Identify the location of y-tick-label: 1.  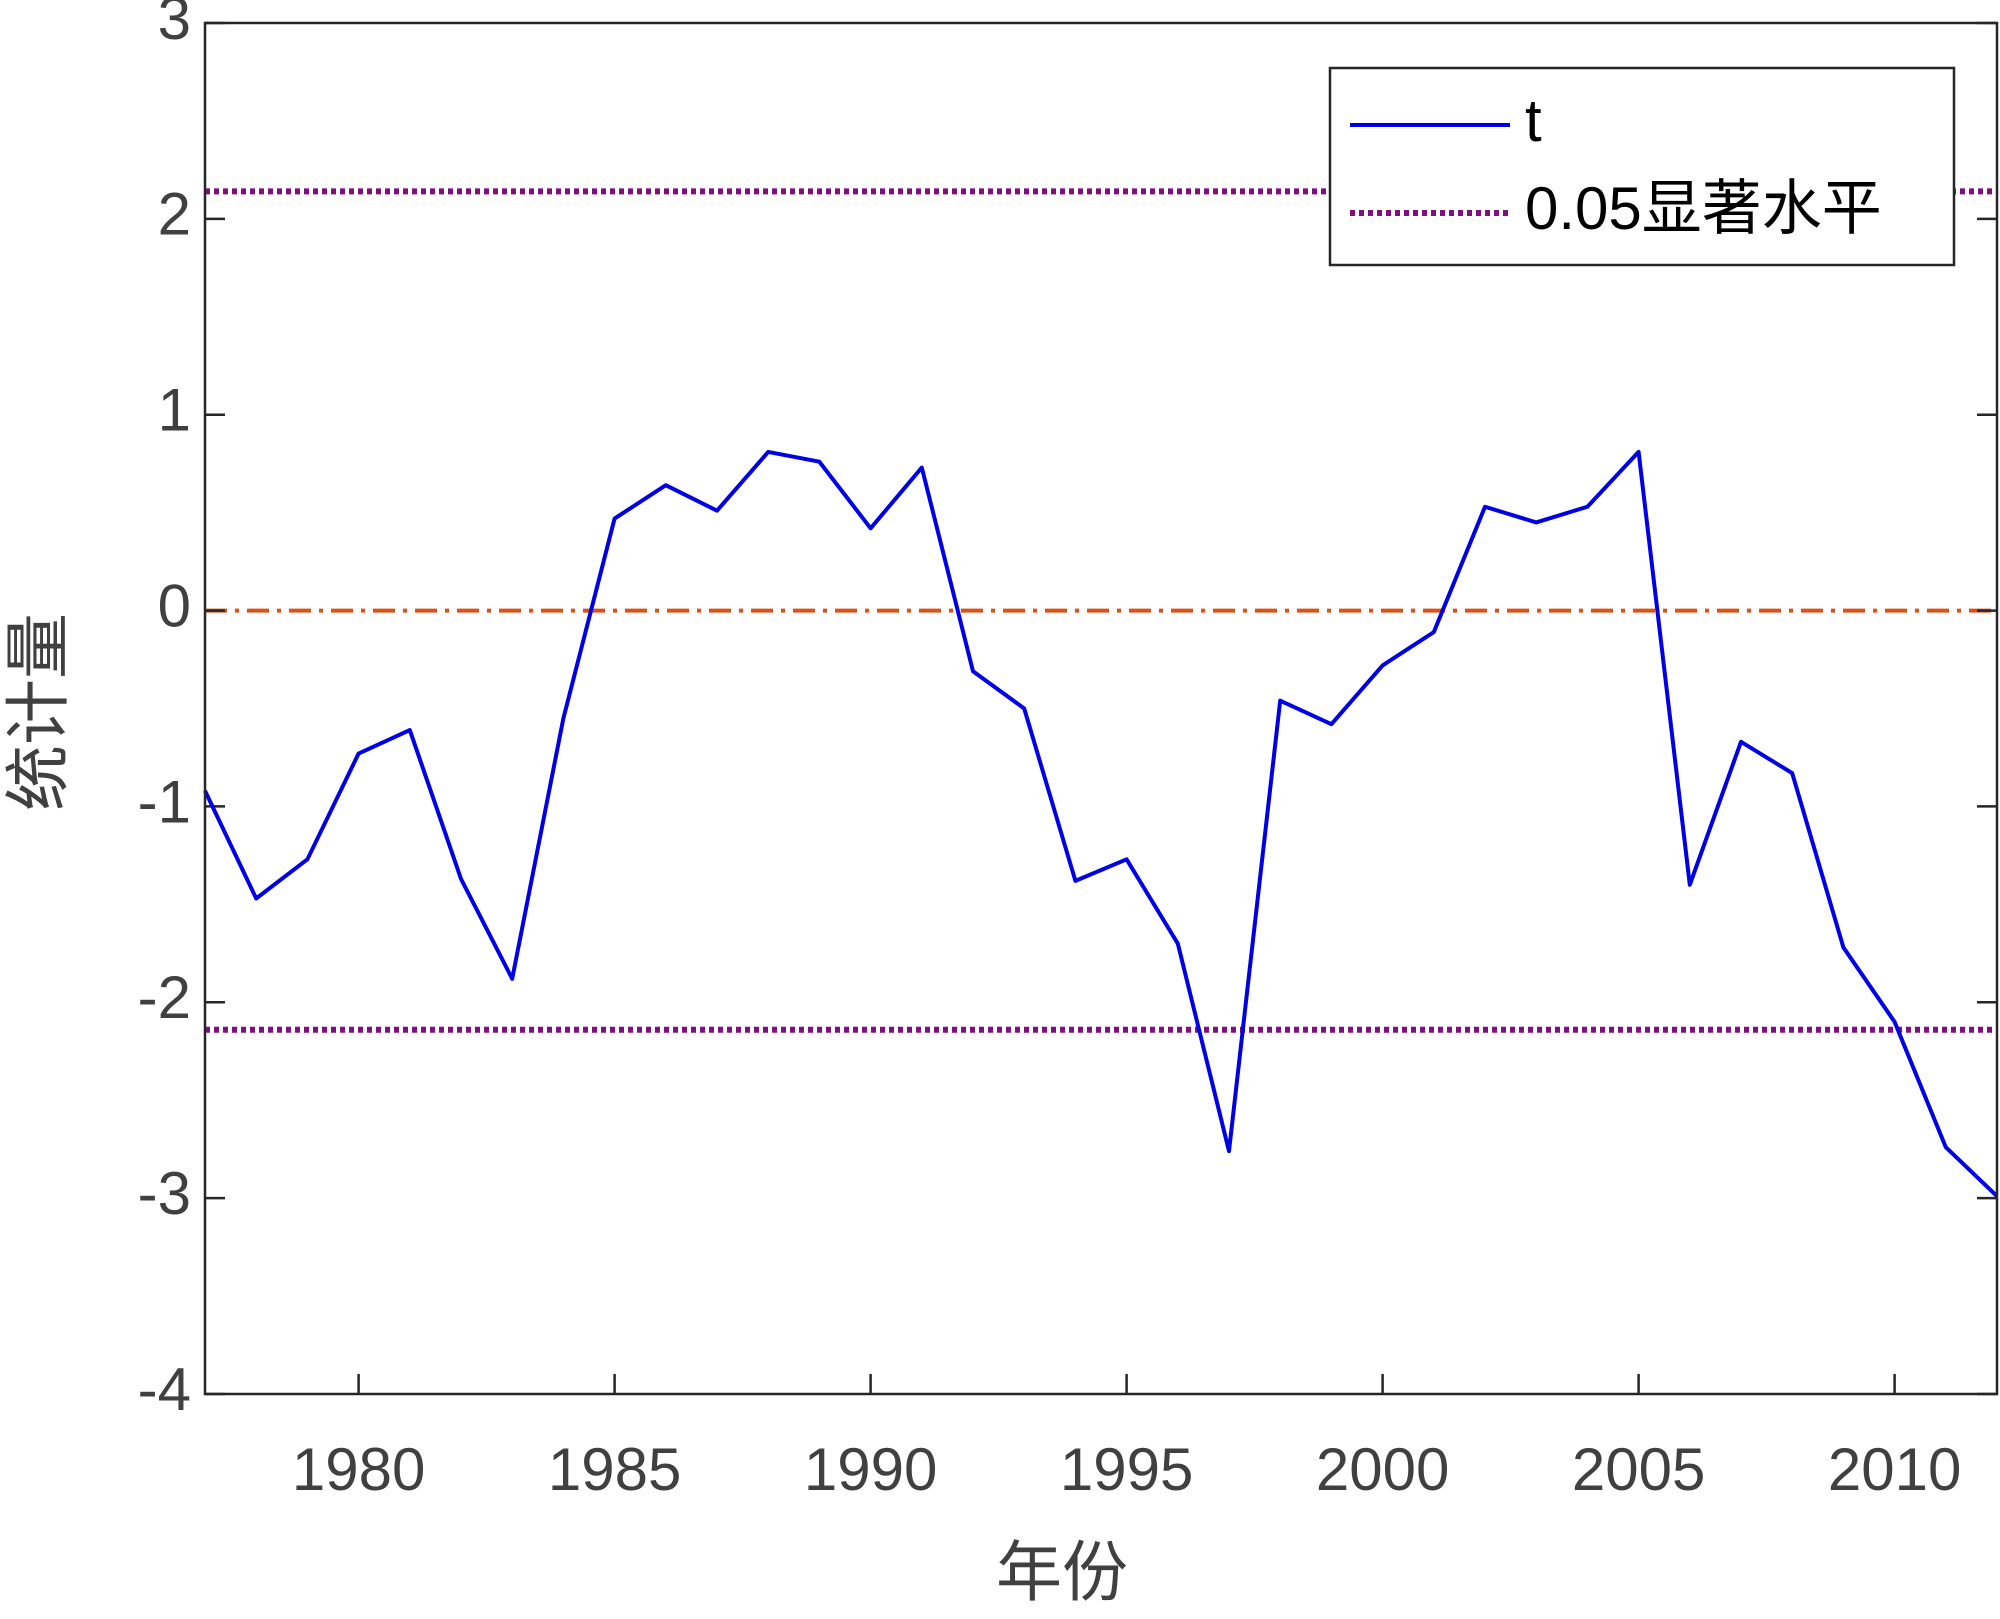
(174, 410).